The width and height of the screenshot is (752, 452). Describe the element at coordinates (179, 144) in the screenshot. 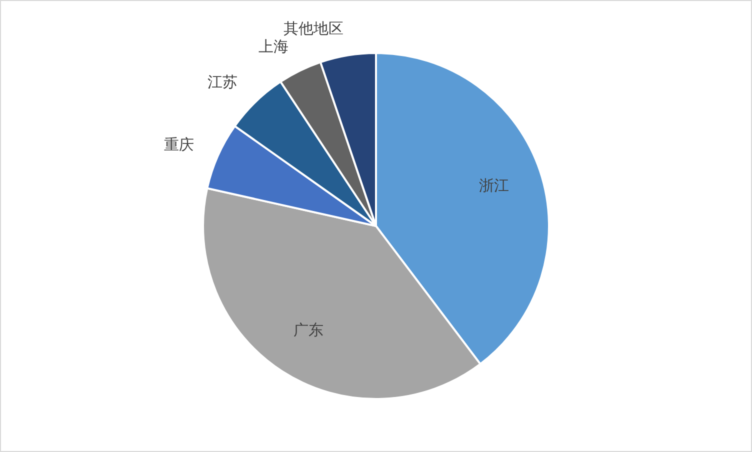

I see `slice-label: 重庆` at that location.